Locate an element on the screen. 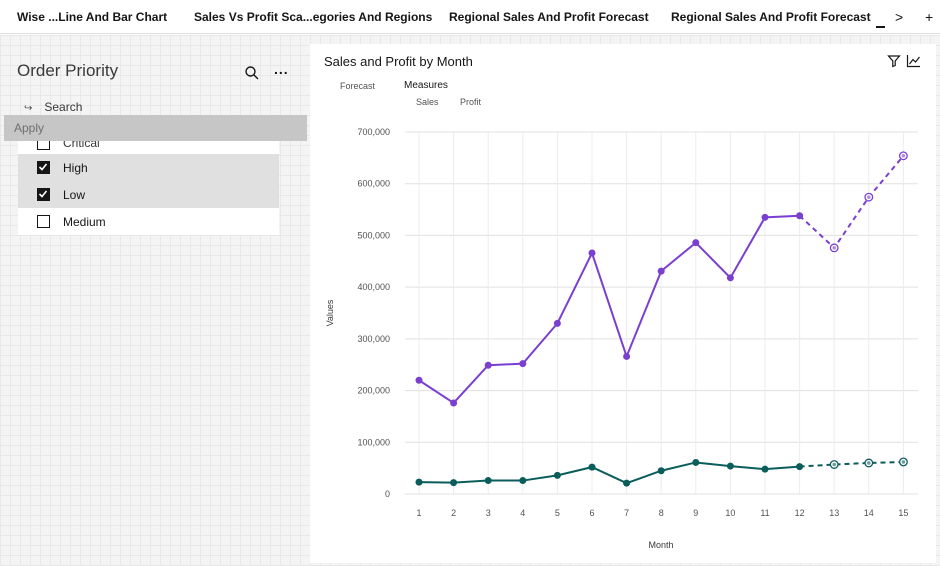 The width and height of the screenshot is (940, 566). apply-bar: Apply is located at coordinates (155, 128).